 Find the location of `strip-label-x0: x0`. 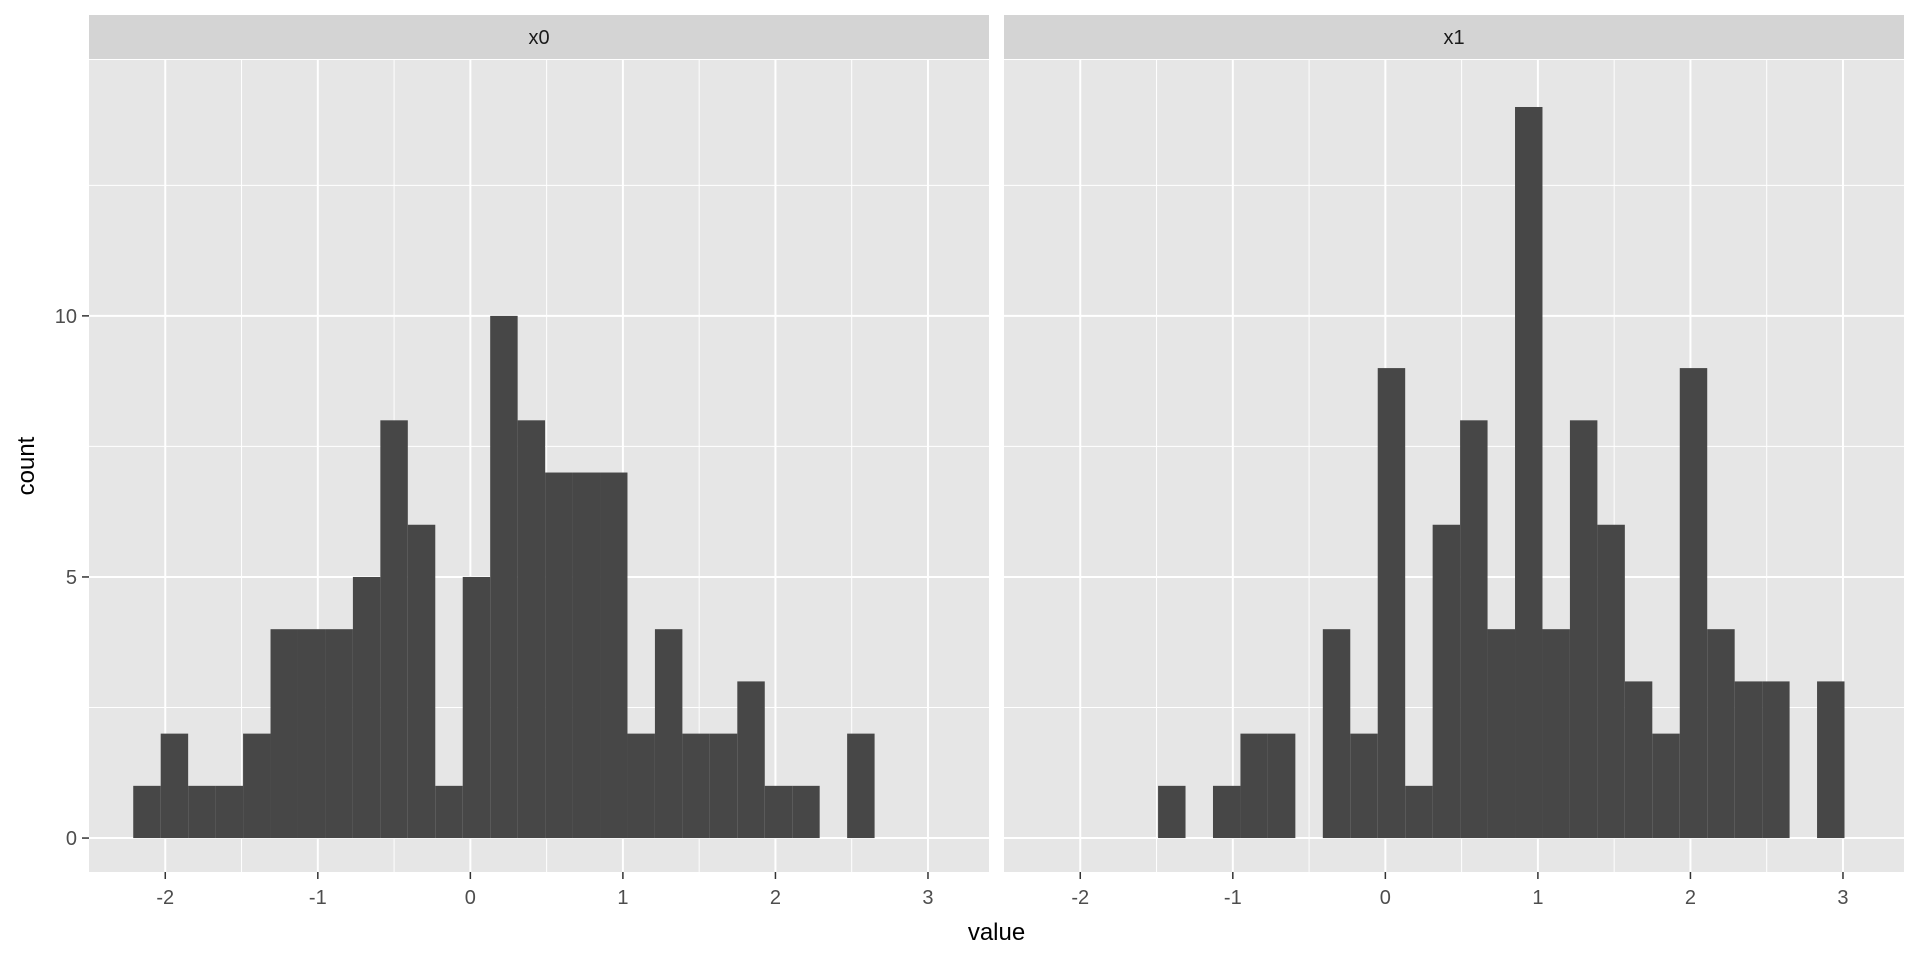

strip-label-x0: x0 is located at coordinates (538, 38).